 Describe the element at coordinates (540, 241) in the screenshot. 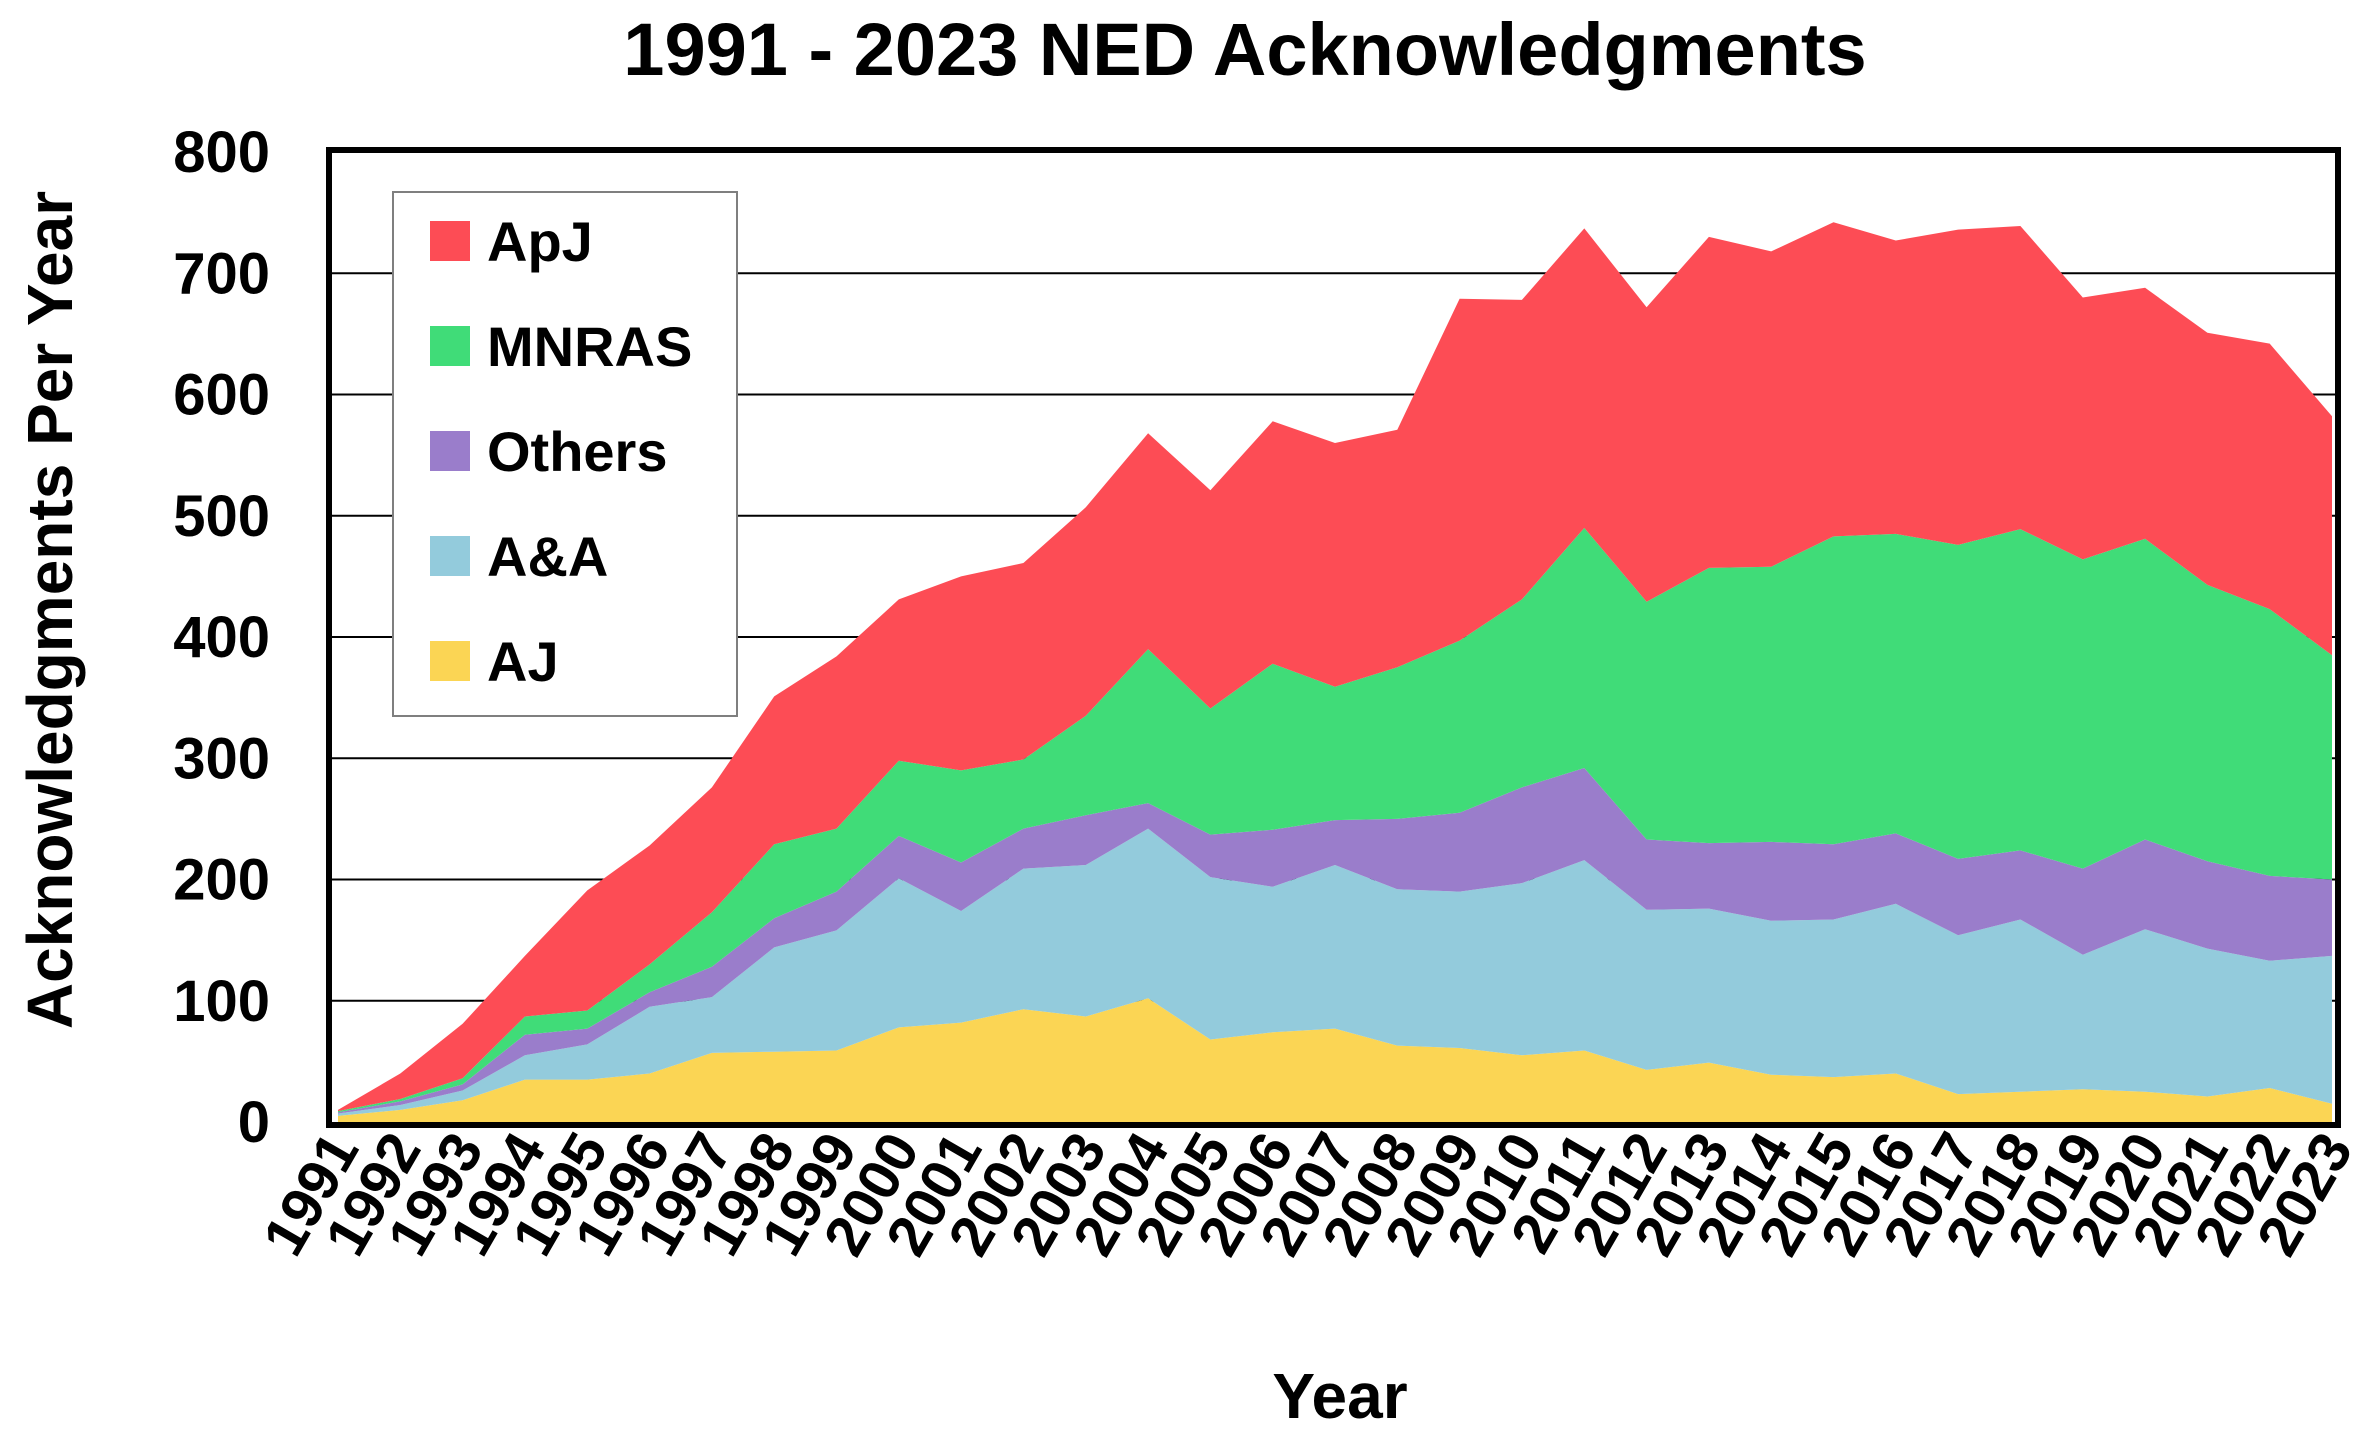

I see `legend-label-apj: ApJ` at that location.